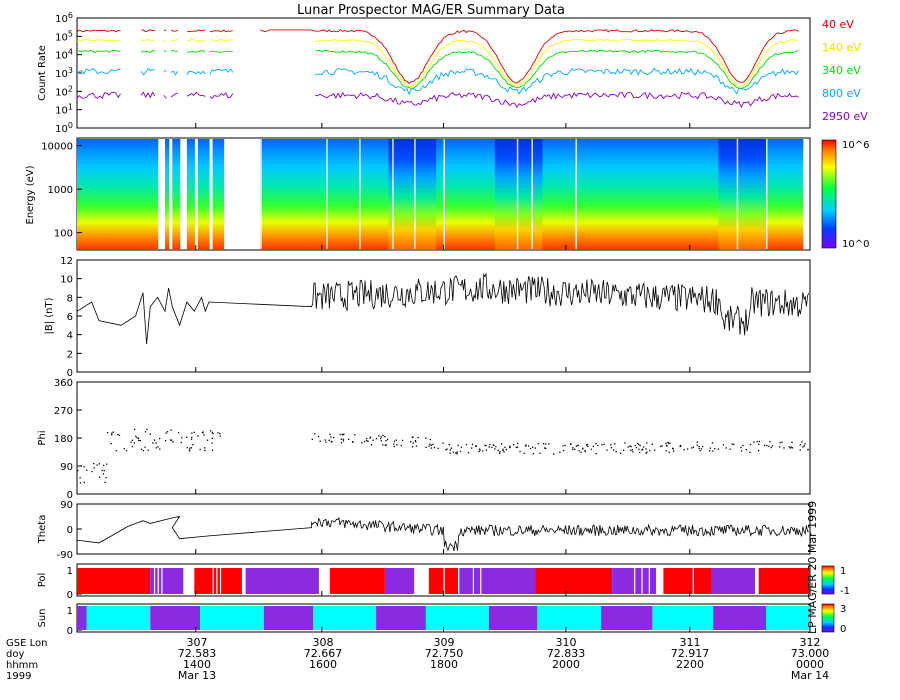 This screenshot has width=900, height=700. Describe the element at coordinates (841, 93) in the screenshot. I see `legend-800ev: 800 eV` at that location.